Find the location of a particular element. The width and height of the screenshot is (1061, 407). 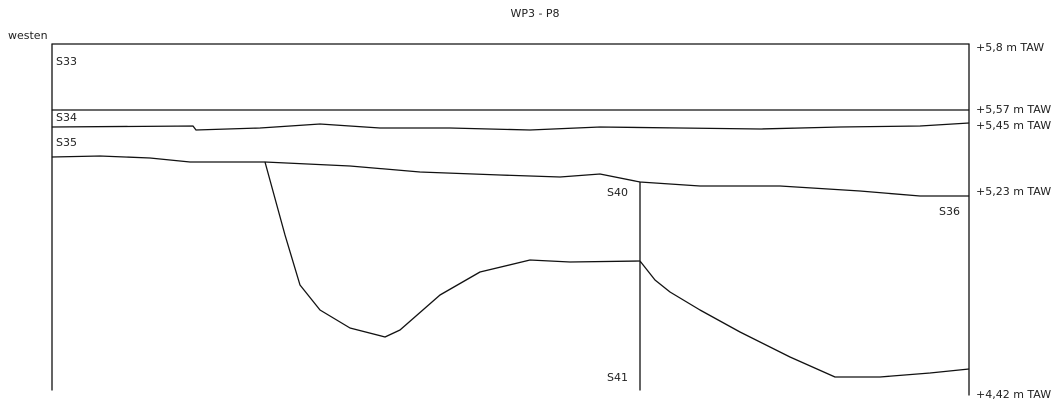

elevation-label: +5,23 m TAW is located at coordinates (1013, 191).